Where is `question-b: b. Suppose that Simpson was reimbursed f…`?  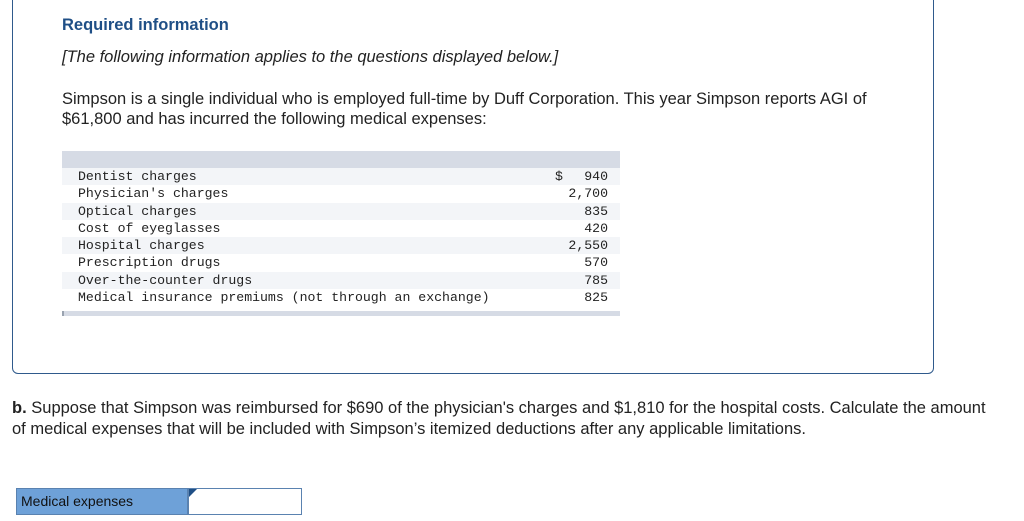
question-b: b. Suppose that Simpson was reimbursed f… is located at coordinates (507, 418).